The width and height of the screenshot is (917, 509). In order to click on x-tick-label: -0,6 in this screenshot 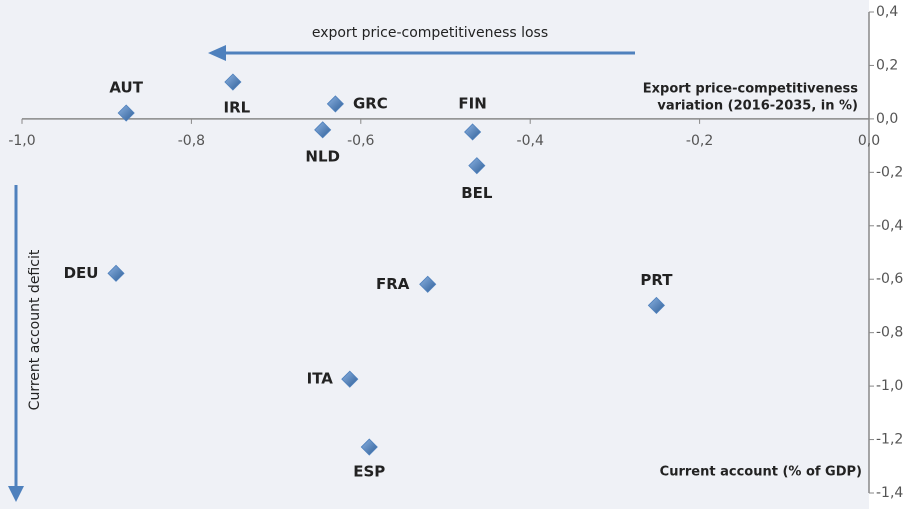, I will do `click(360, 141)`.